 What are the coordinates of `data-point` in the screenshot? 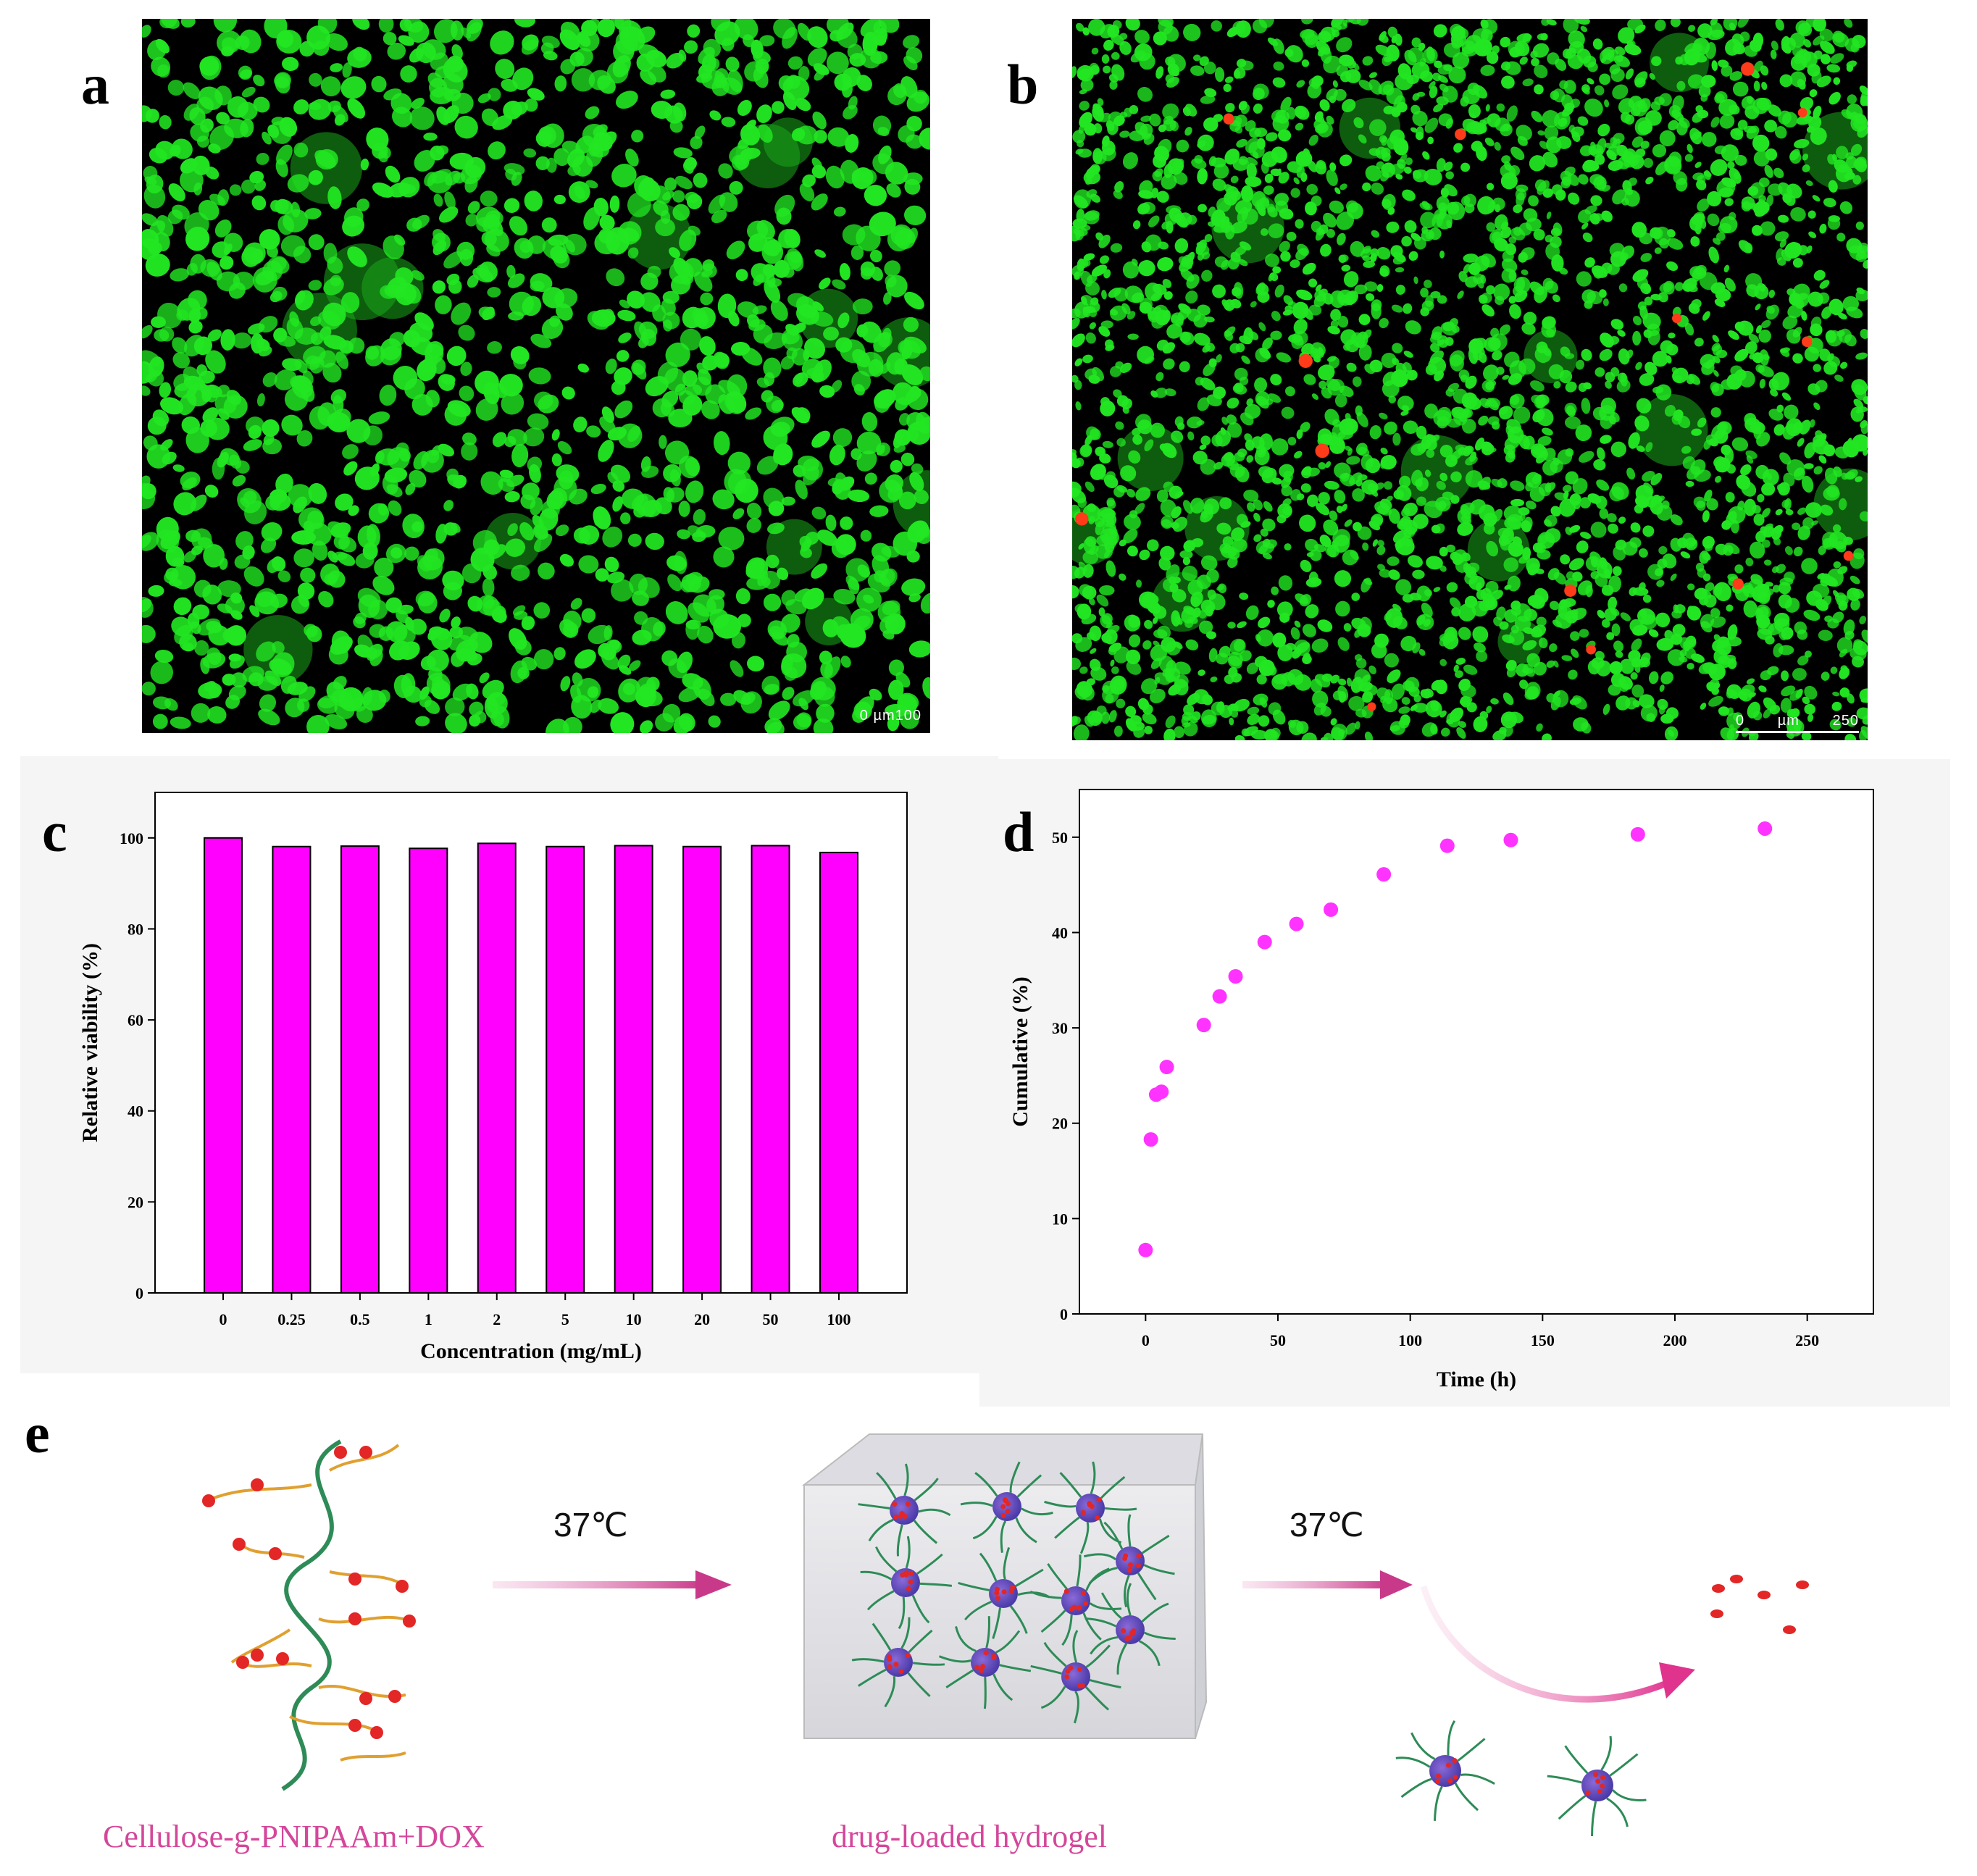 It's located at (1765, 829).